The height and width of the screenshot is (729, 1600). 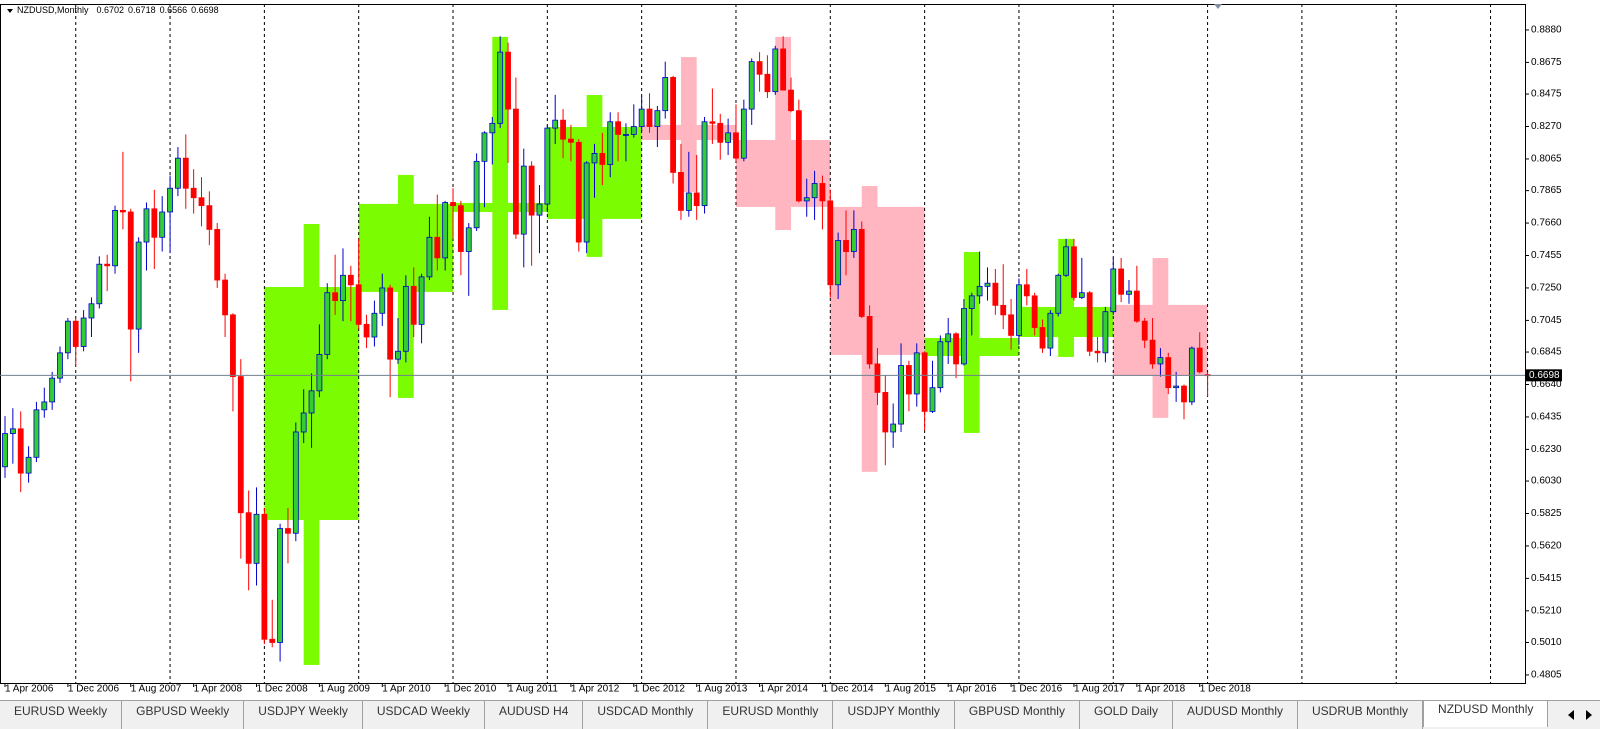 What do you see at coordinates (183, 715) in the screenshot?
I see `tab: GBPUSD Weekly` at bounding box center [183, 715].